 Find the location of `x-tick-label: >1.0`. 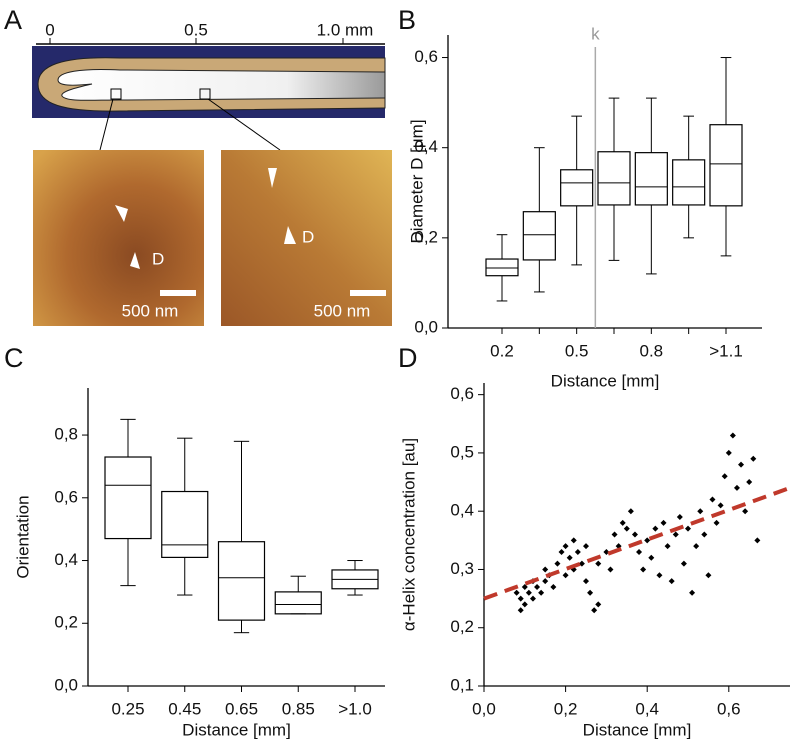

x-tick-label: >1.0 is located at coordinates (355, 708).